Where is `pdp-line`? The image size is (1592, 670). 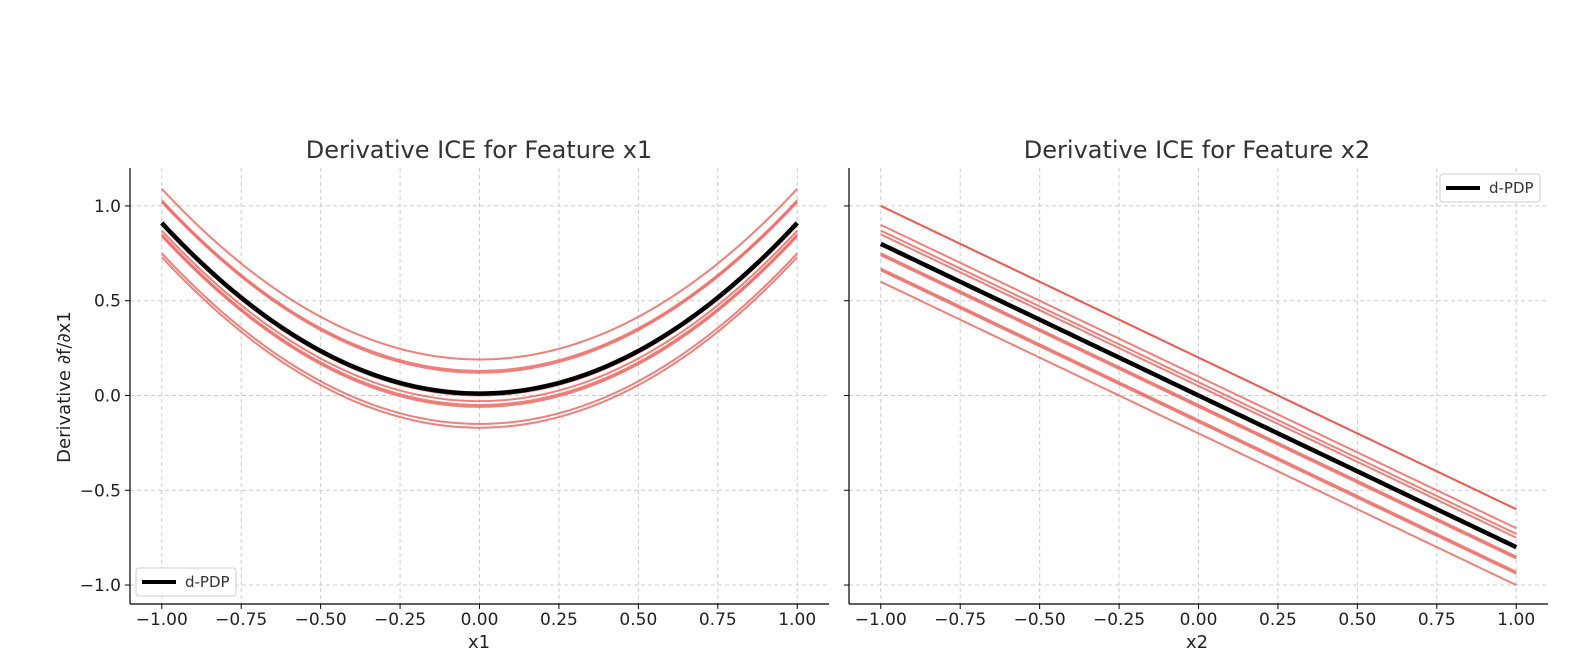
pdp-line is located at coordinates (479, 308).